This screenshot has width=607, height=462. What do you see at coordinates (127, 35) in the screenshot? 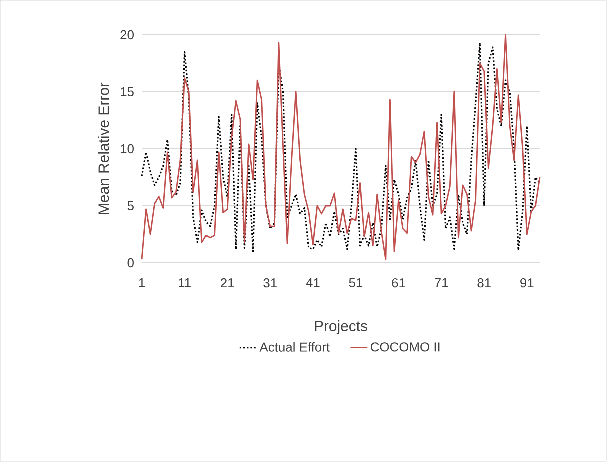
I see `y-tick-label: 20` at bounding box center [127, 35].